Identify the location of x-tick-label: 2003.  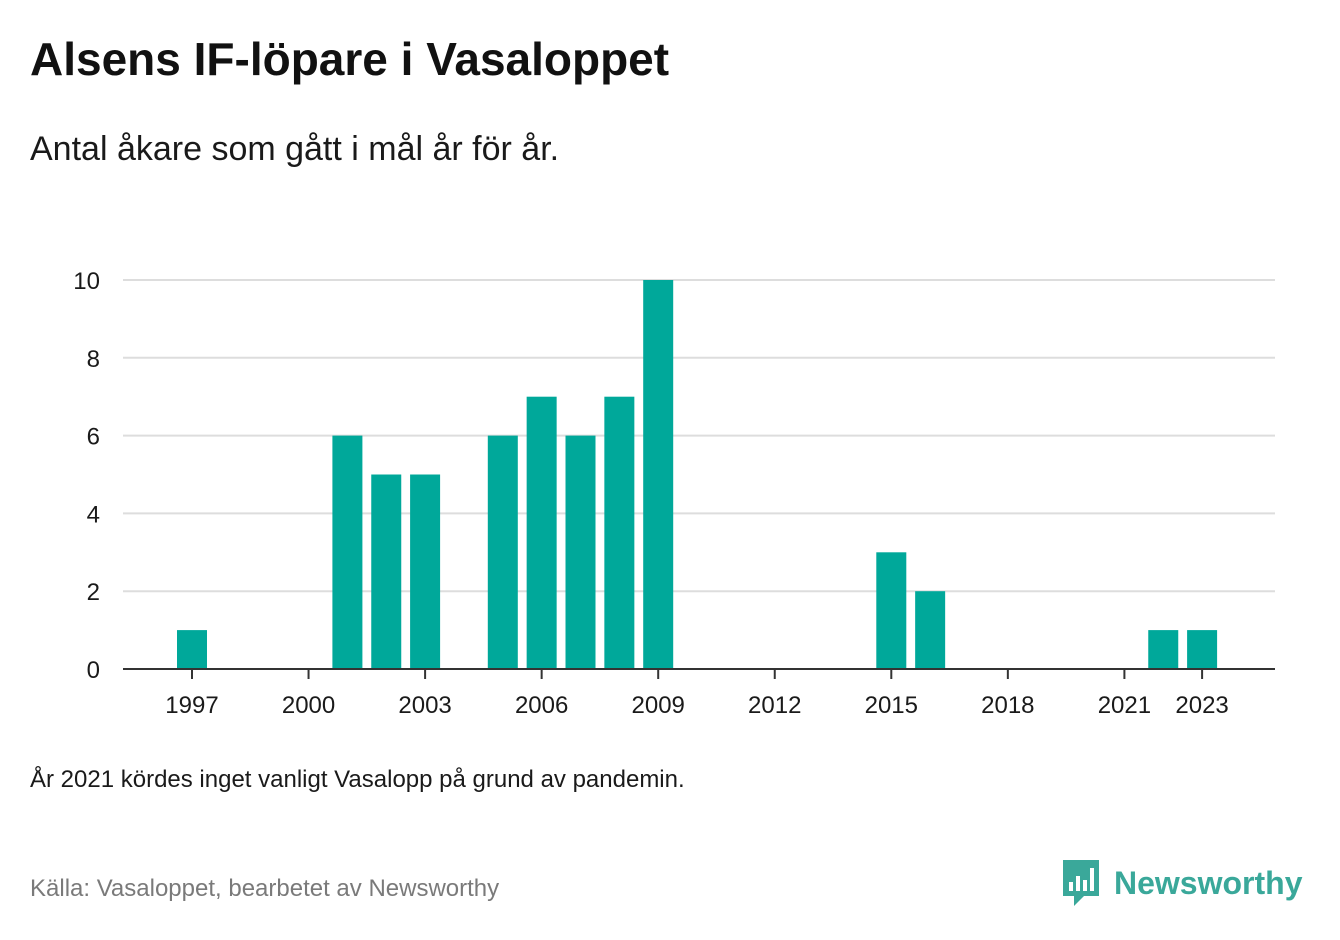
(424, 705).